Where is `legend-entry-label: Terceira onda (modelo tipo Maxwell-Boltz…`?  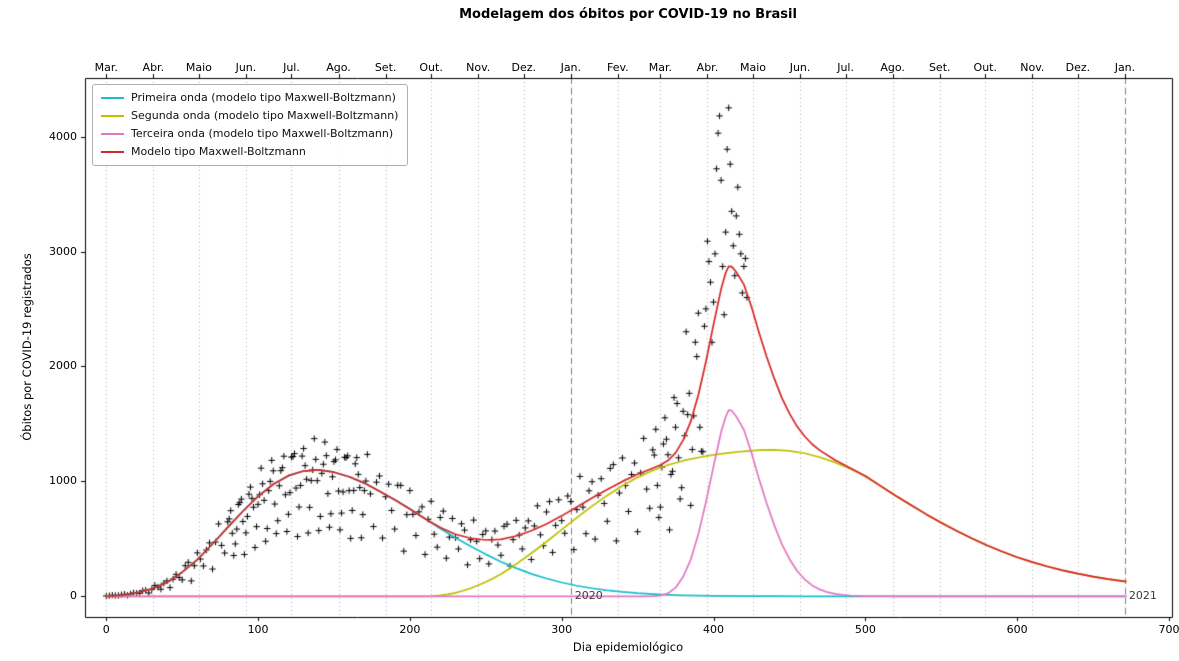
legend-entry-label: Terceira onda (modelo tipo Maxwell-Boltz… is located at coordinates (262, 133).